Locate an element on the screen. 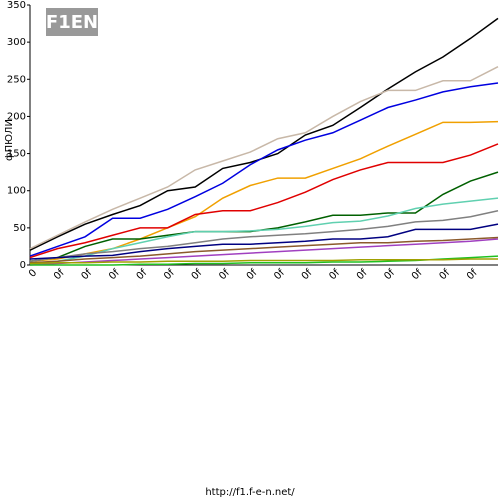  y-tick-label: 250 is located at coordinates (16, 79).